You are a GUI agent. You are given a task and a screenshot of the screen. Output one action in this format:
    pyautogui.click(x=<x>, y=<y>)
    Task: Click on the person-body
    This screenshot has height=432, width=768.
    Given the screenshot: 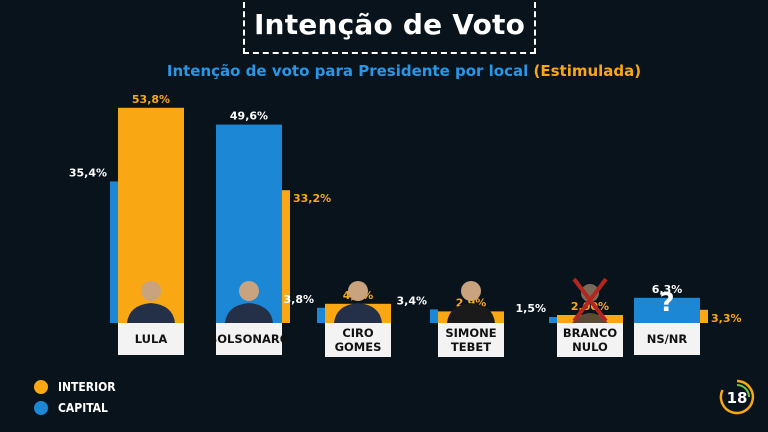 What is the action you would take?
    pyautogui.click(x=590, y=318)
    